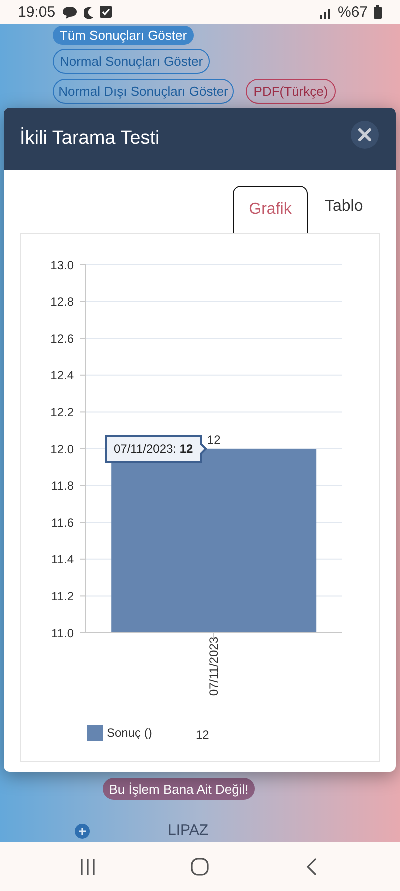  Describe the element at coordinates (62, 412) in the screenshot. I see `y-tick-label: 12.2` at that location.